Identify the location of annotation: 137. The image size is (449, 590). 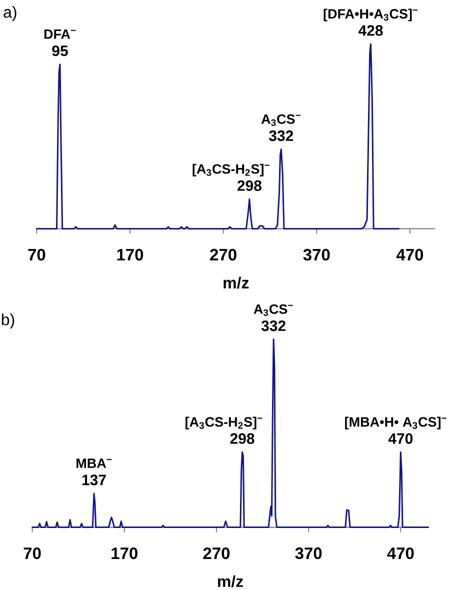
(94, 480).